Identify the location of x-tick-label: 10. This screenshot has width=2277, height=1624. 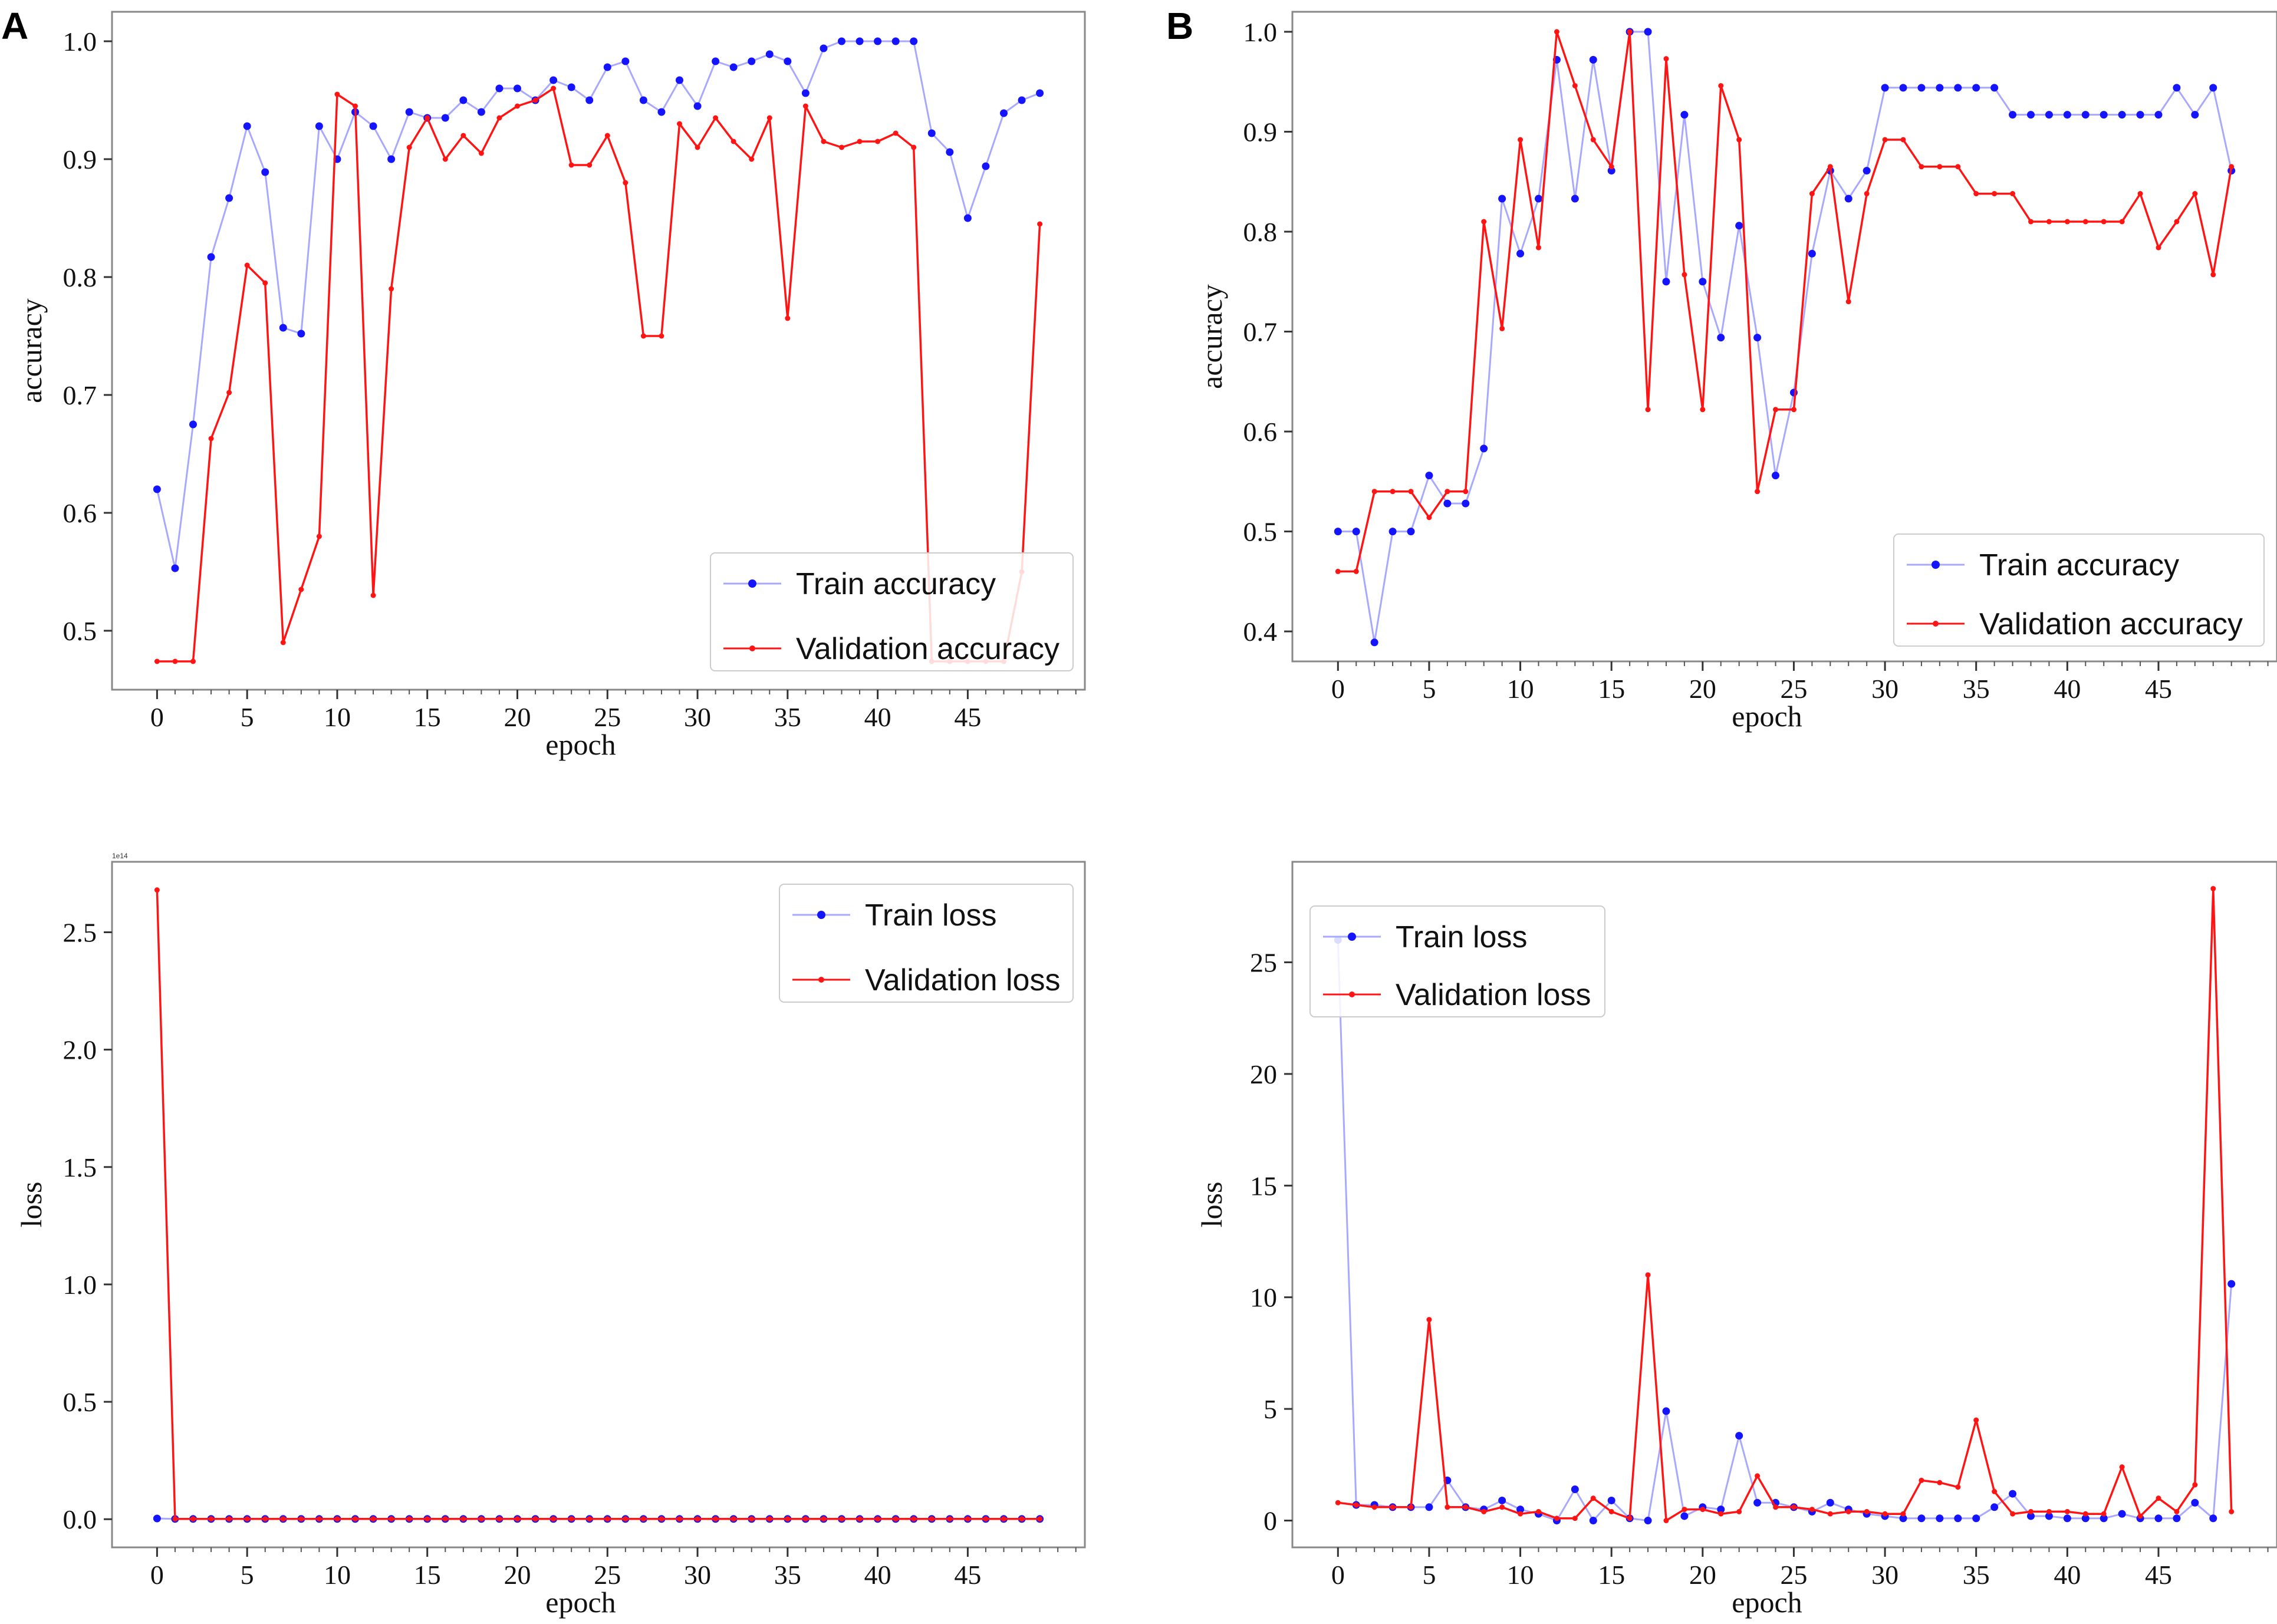
(338, 717).